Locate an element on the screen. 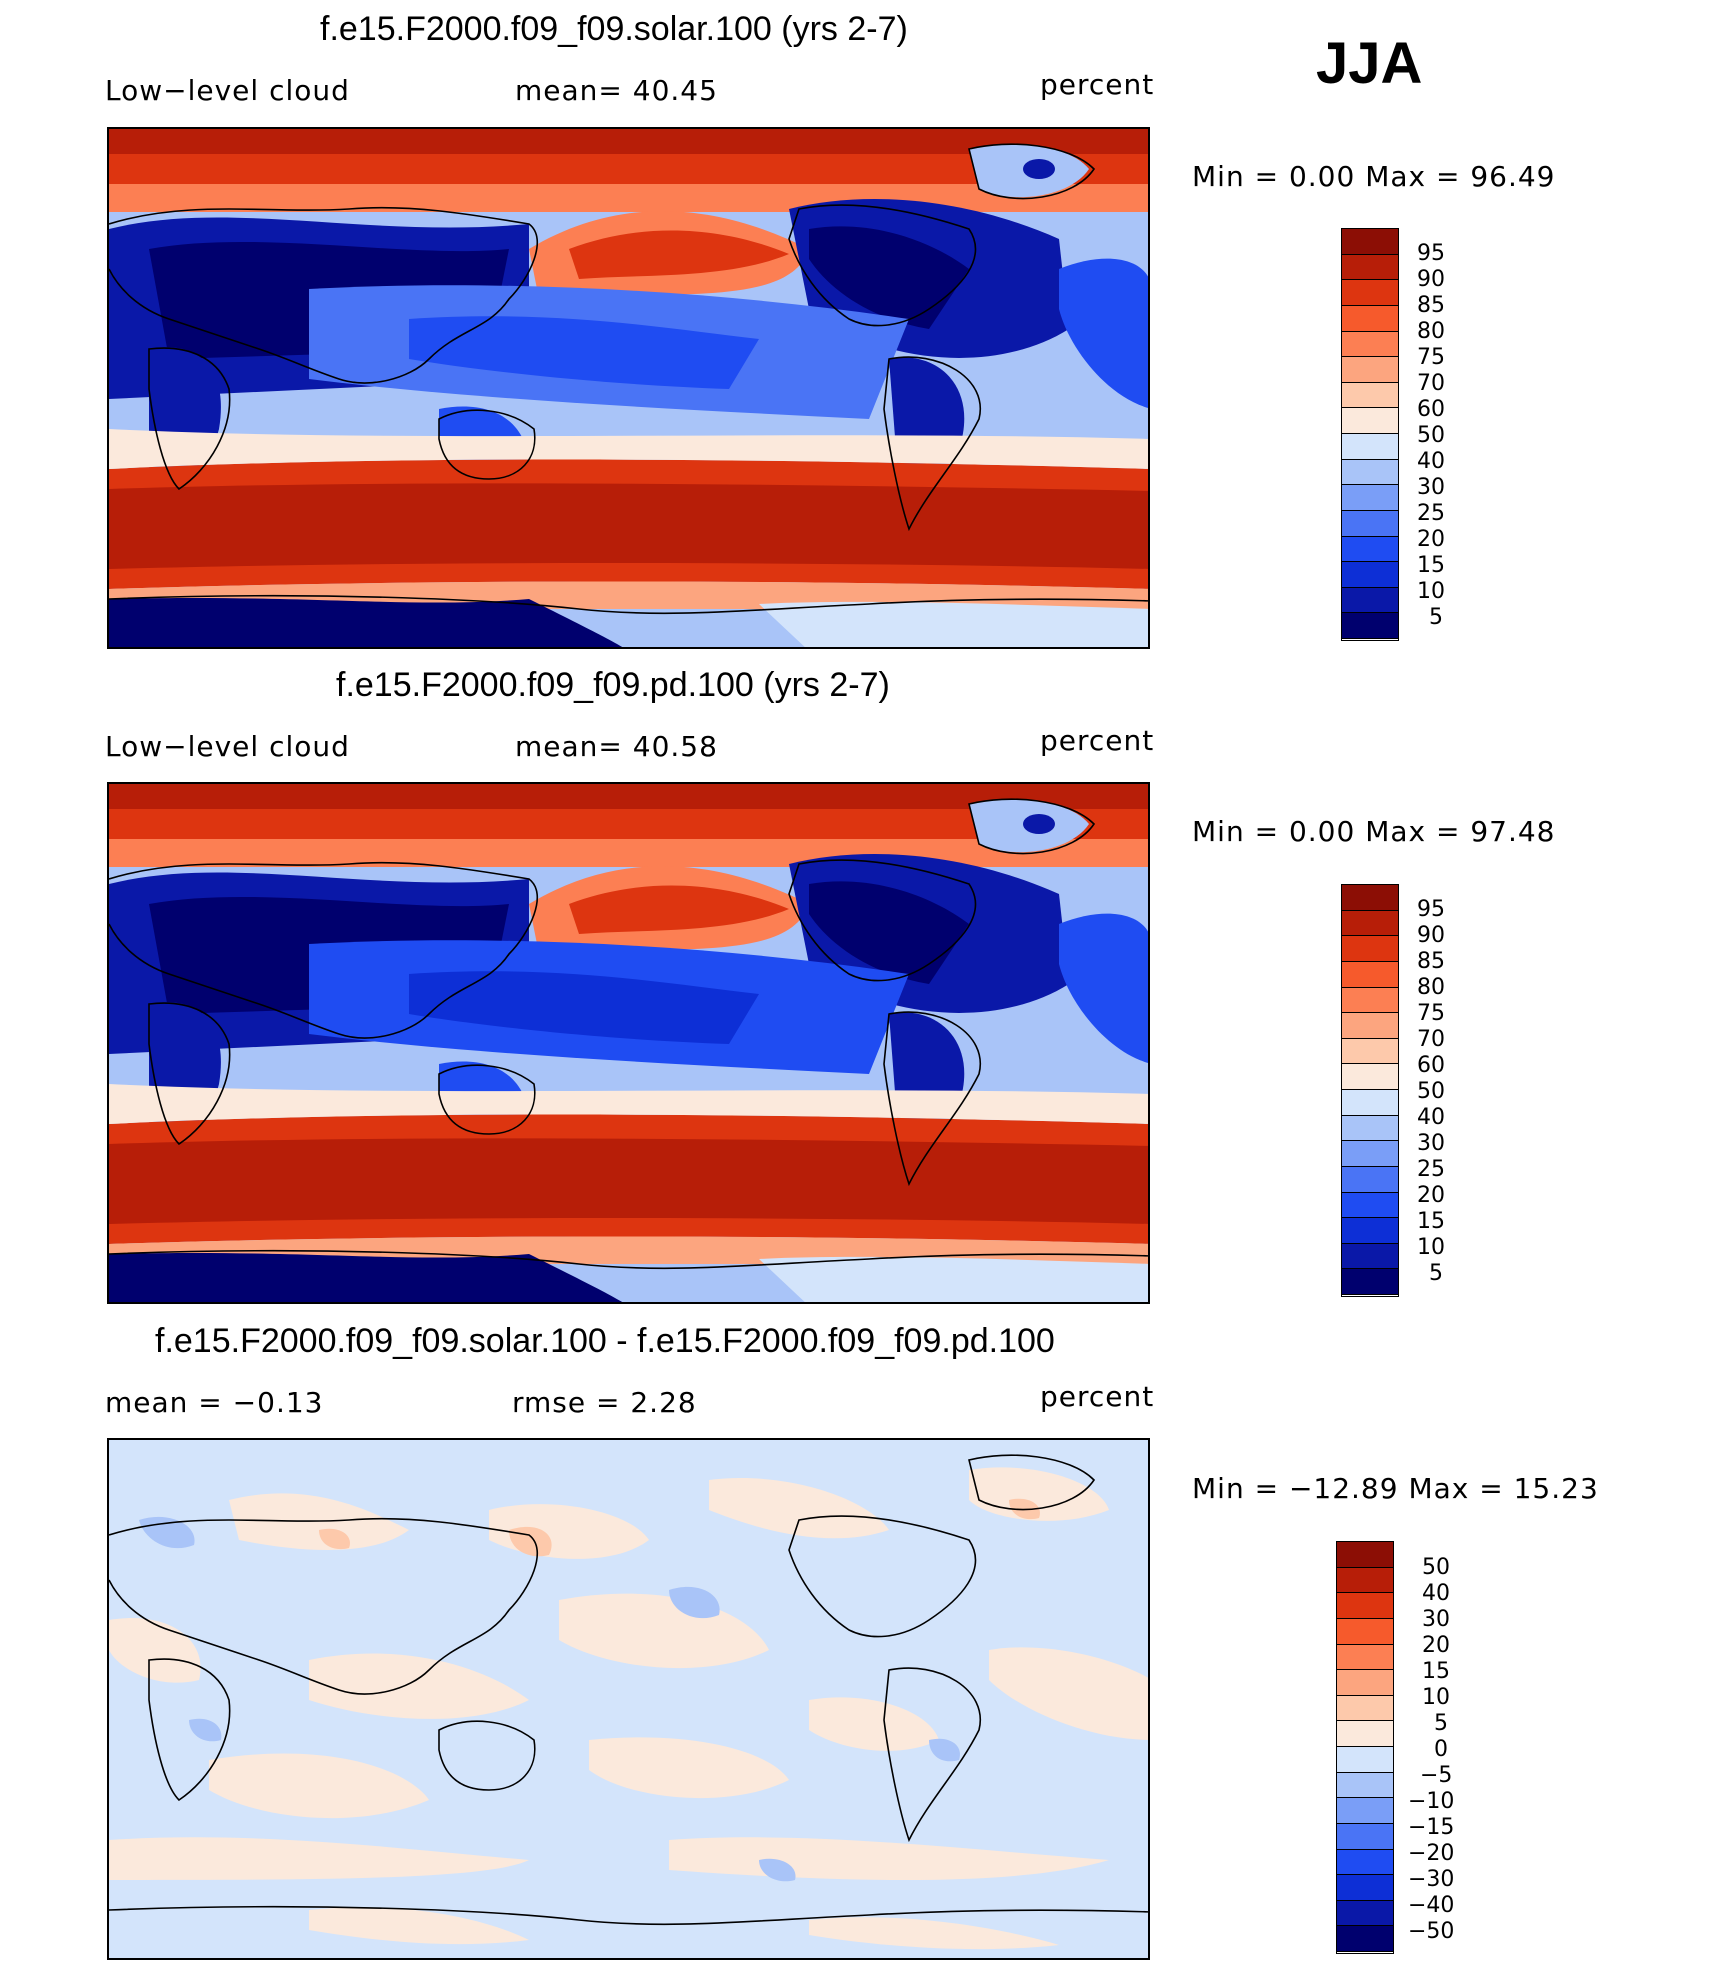 This screenshot has height=1963, width=1710. panel1-cbar-tick: 15 is located at coordinates (1431, 565).